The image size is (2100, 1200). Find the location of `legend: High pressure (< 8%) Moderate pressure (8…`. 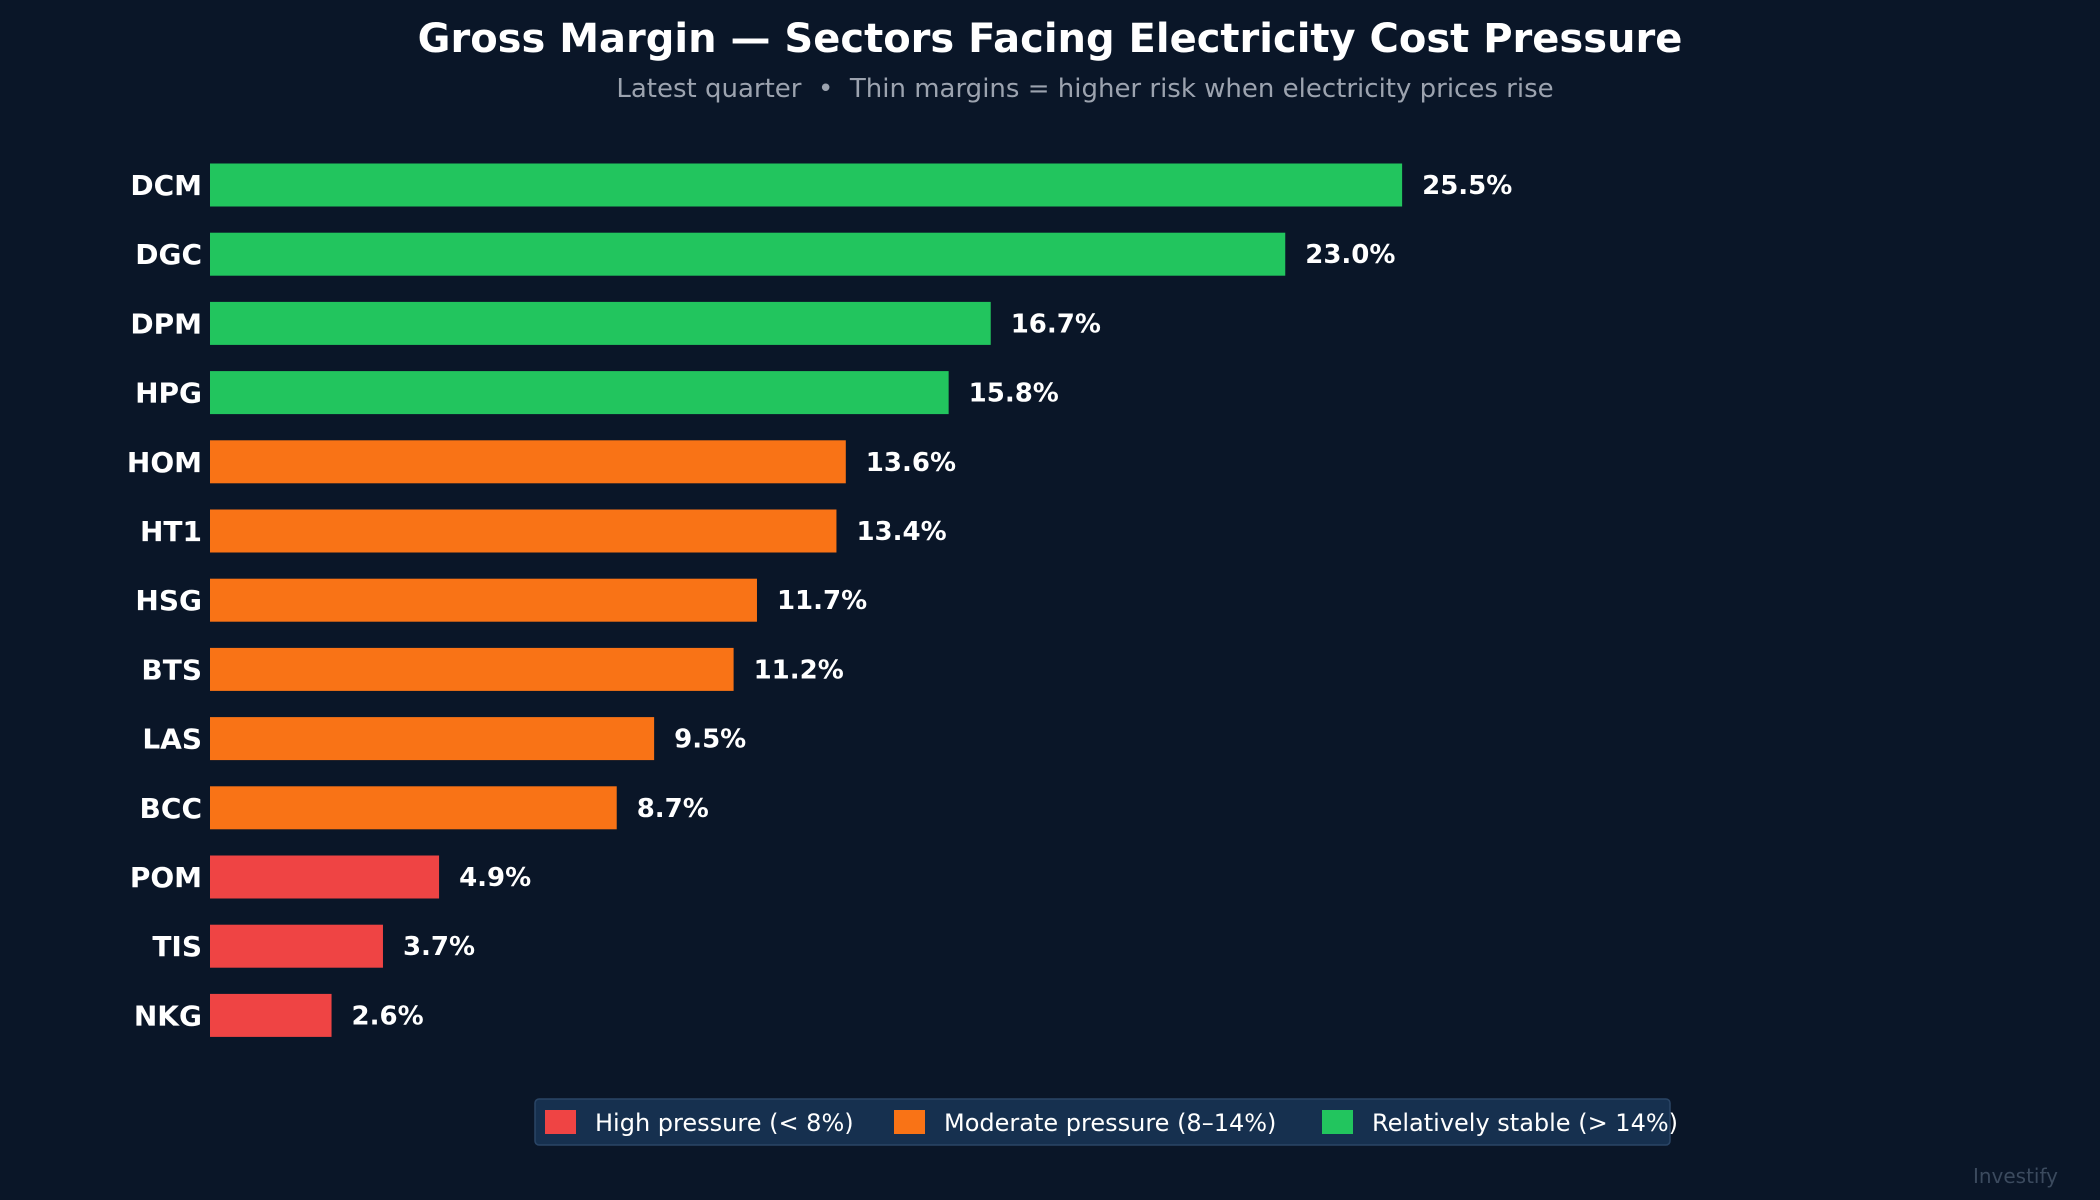

legend: High pressure (< 8%) Moderate pressure (8… is located at coordinates (1106, 1122).